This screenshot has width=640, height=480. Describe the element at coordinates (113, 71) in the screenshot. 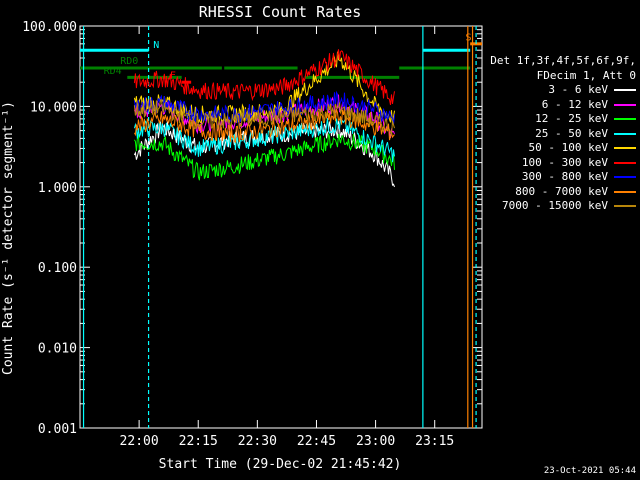

I see `annotation-rd4: RD4` at that location.